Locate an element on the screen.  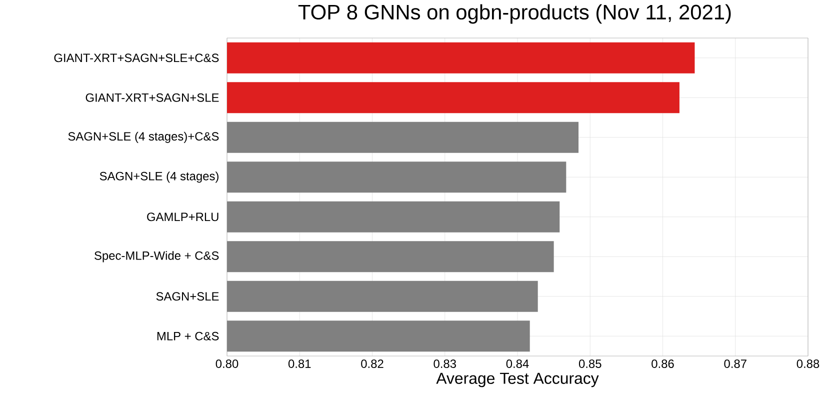
x-tick-label: 0.88 is located at coordinates (808, 364).